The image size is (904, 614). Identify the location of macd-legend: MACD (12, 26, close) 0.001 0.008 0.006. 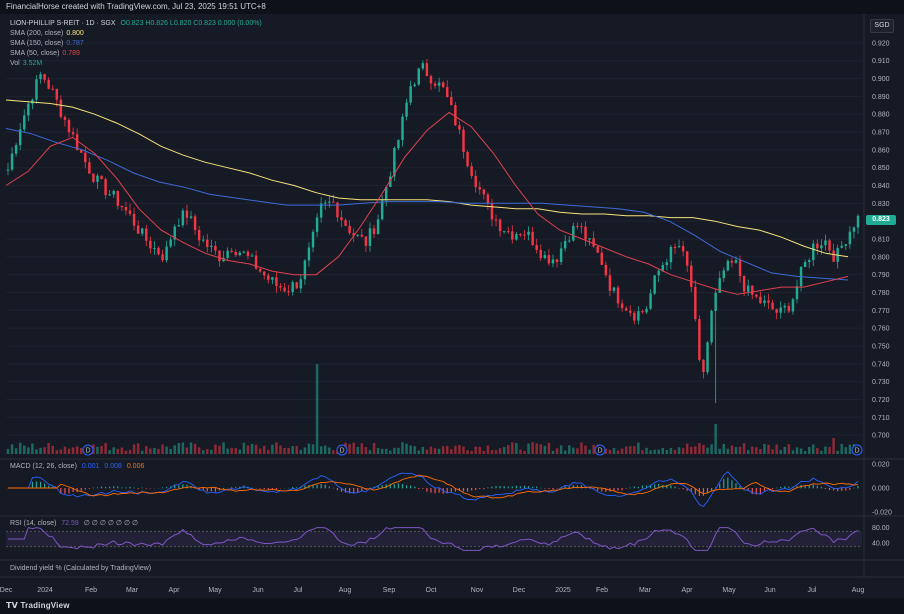
(77, 466).